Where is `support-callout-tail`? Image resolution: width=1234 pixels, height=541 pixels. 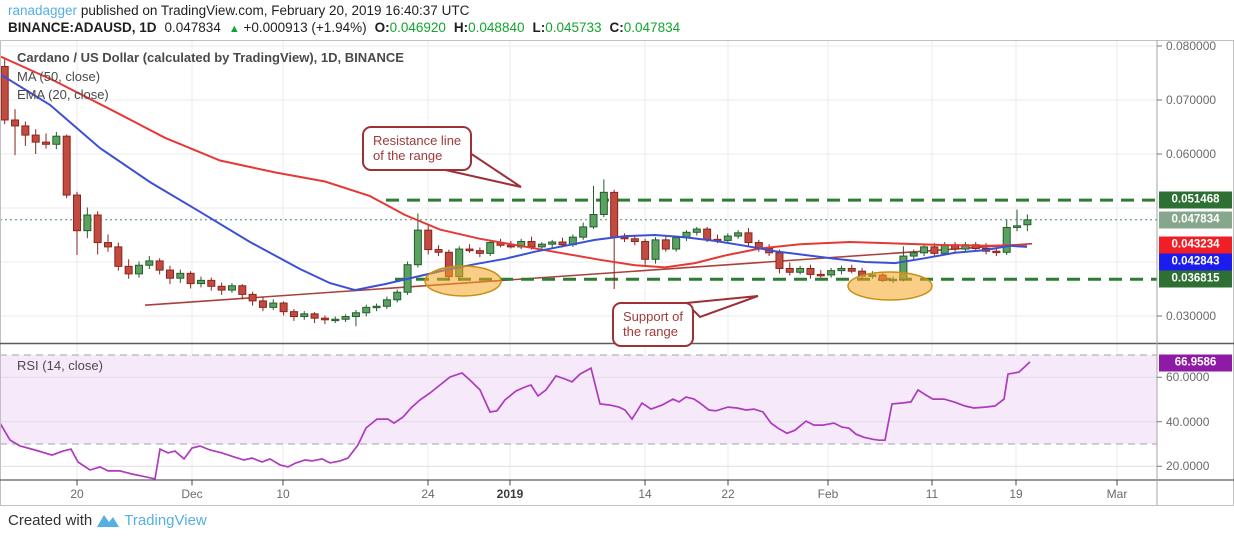 support-callout-tail is located at coordinates (721, 307).